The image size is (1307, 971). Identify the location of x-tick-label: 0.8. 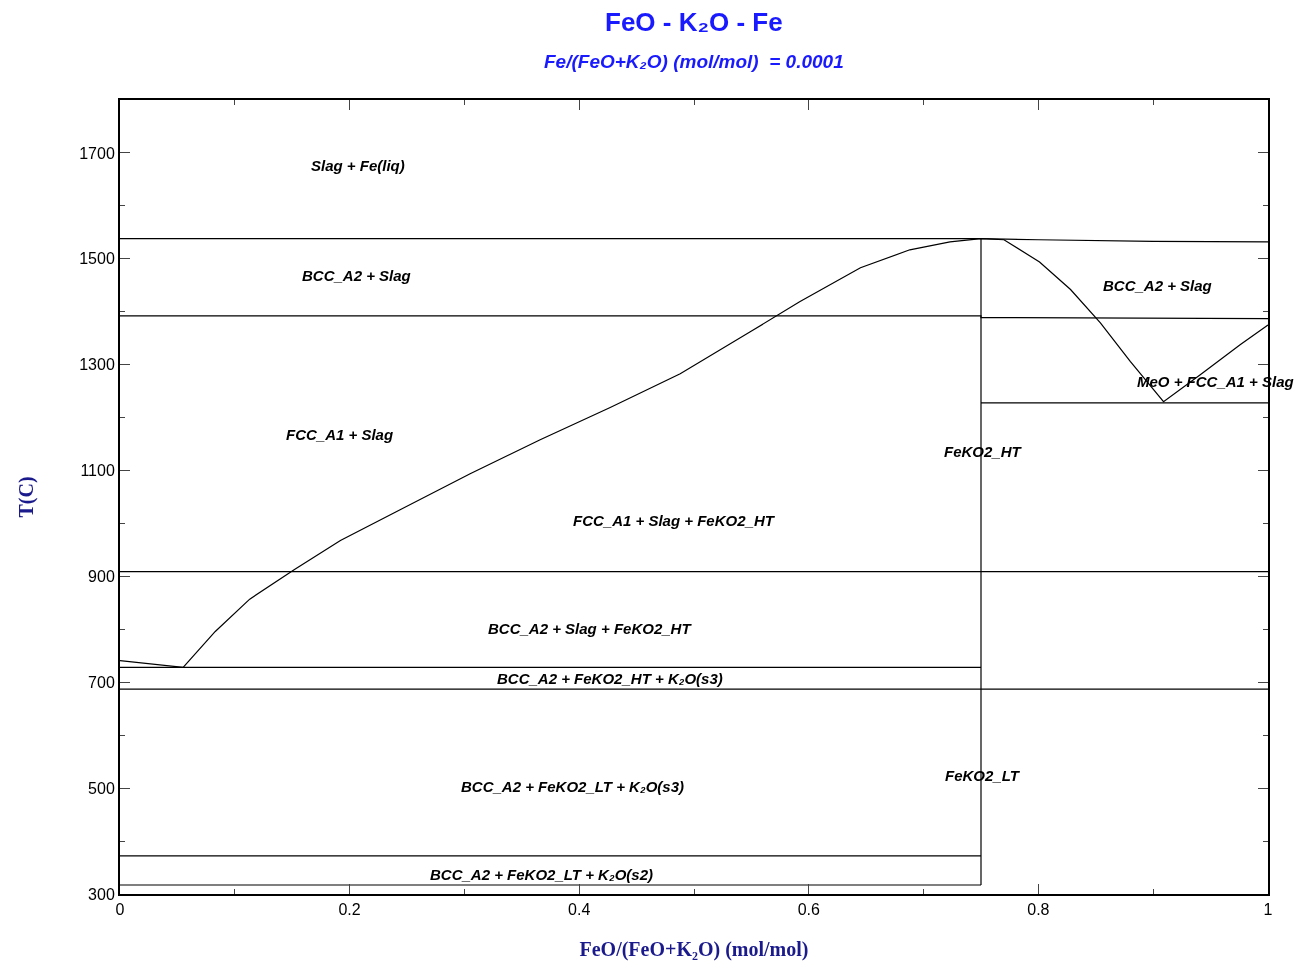
(1038, 910).